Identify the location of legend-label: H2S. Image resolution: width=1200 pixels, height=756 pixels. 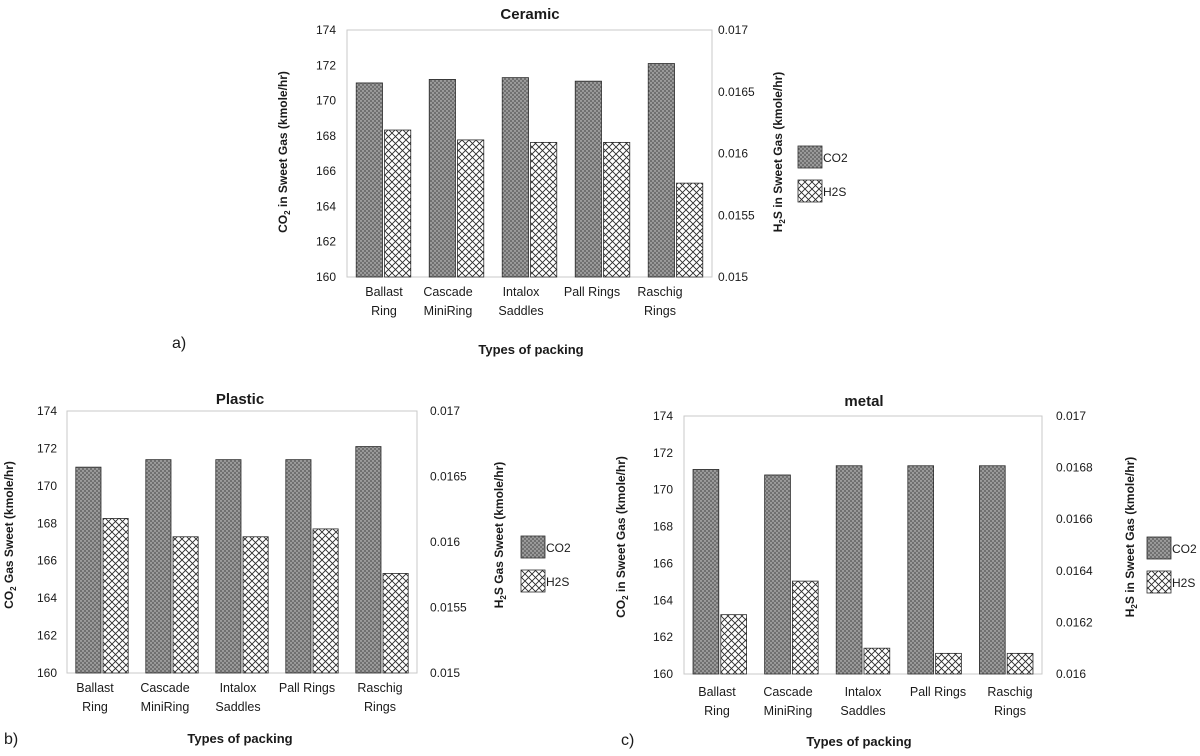
(834, 192).